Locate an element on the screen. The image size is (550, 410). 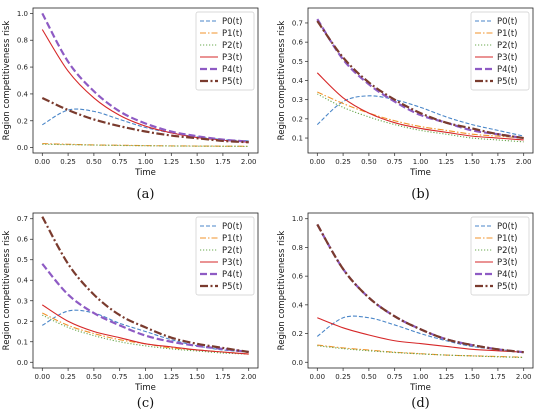
x-tick: 1.00 is located at coordinates (145, 374).